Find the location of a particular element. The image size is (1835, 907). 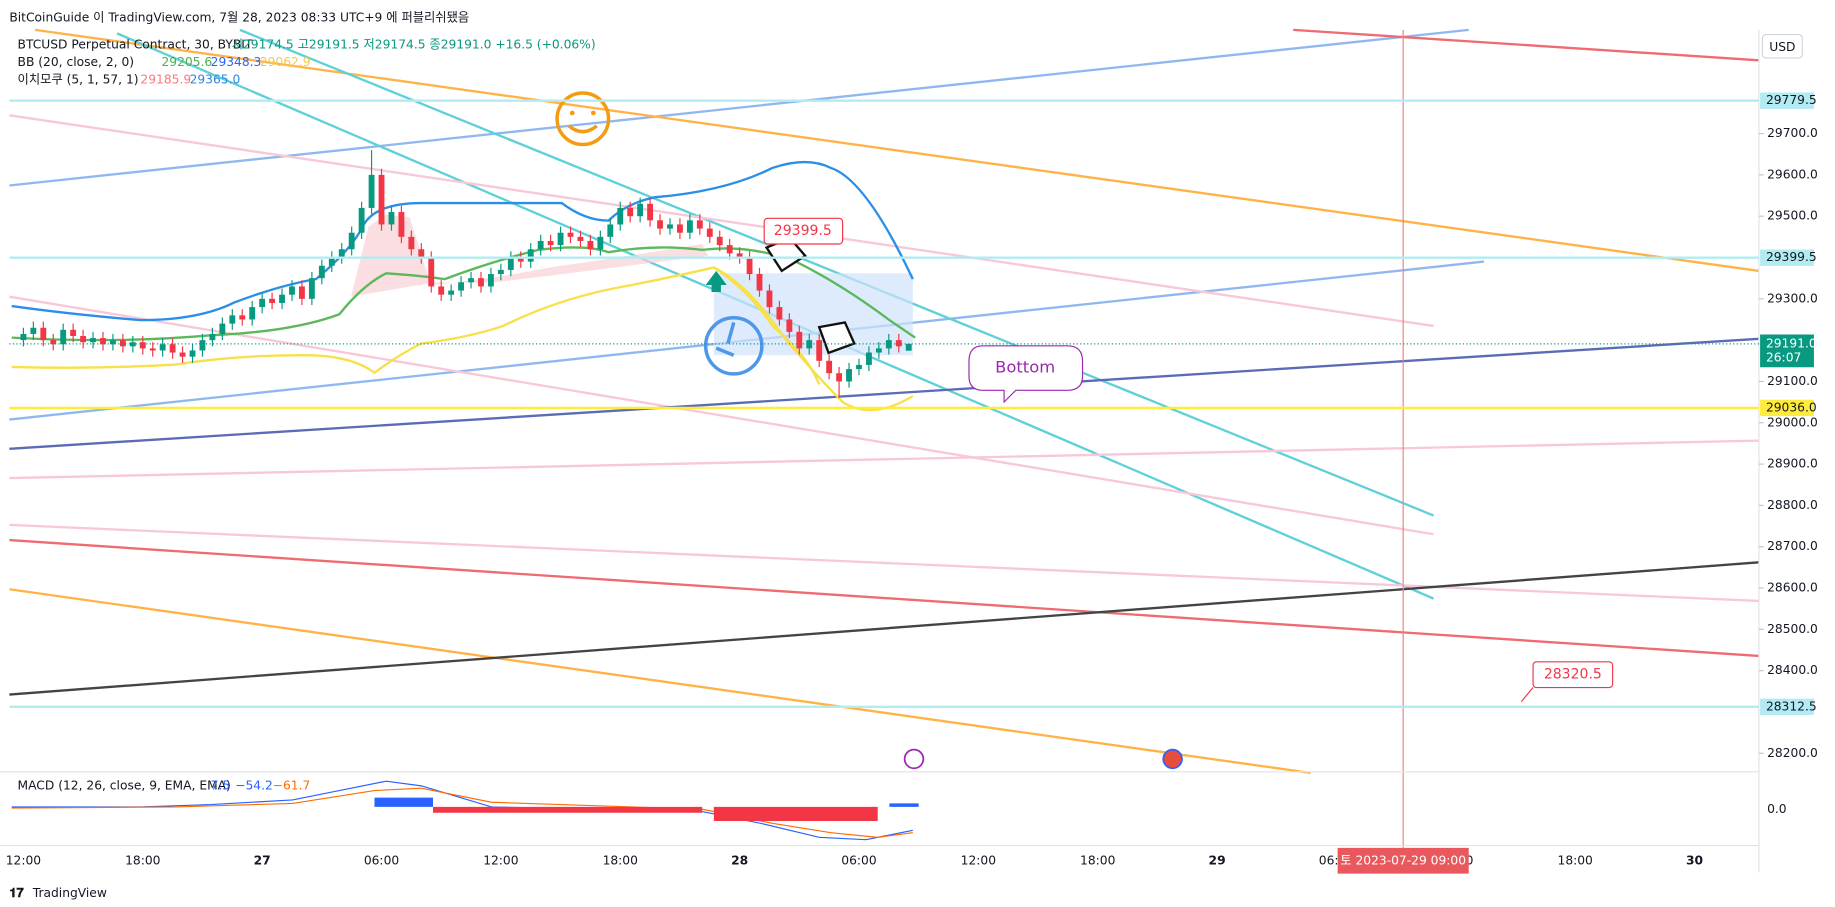

x-tick-label: 29 is located at coordinates (1217, 860).